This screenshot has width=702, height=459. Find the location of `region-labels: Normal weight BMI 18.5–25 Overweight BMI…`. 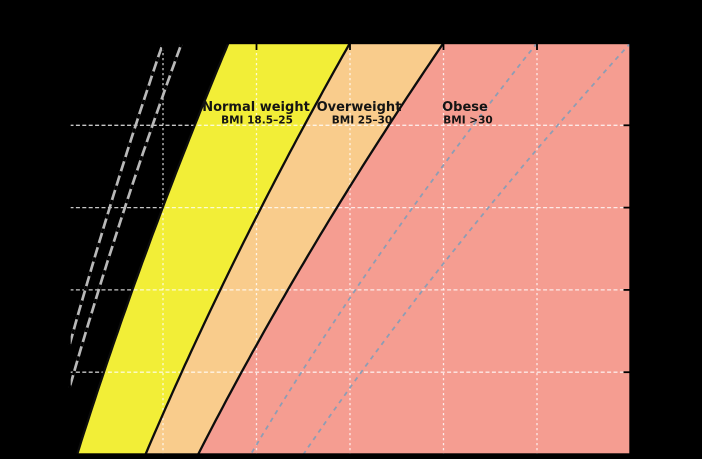

region-labels: Normal weight BMI 18.5–25 Overweight BMI… is located at coordinates (347, 113).